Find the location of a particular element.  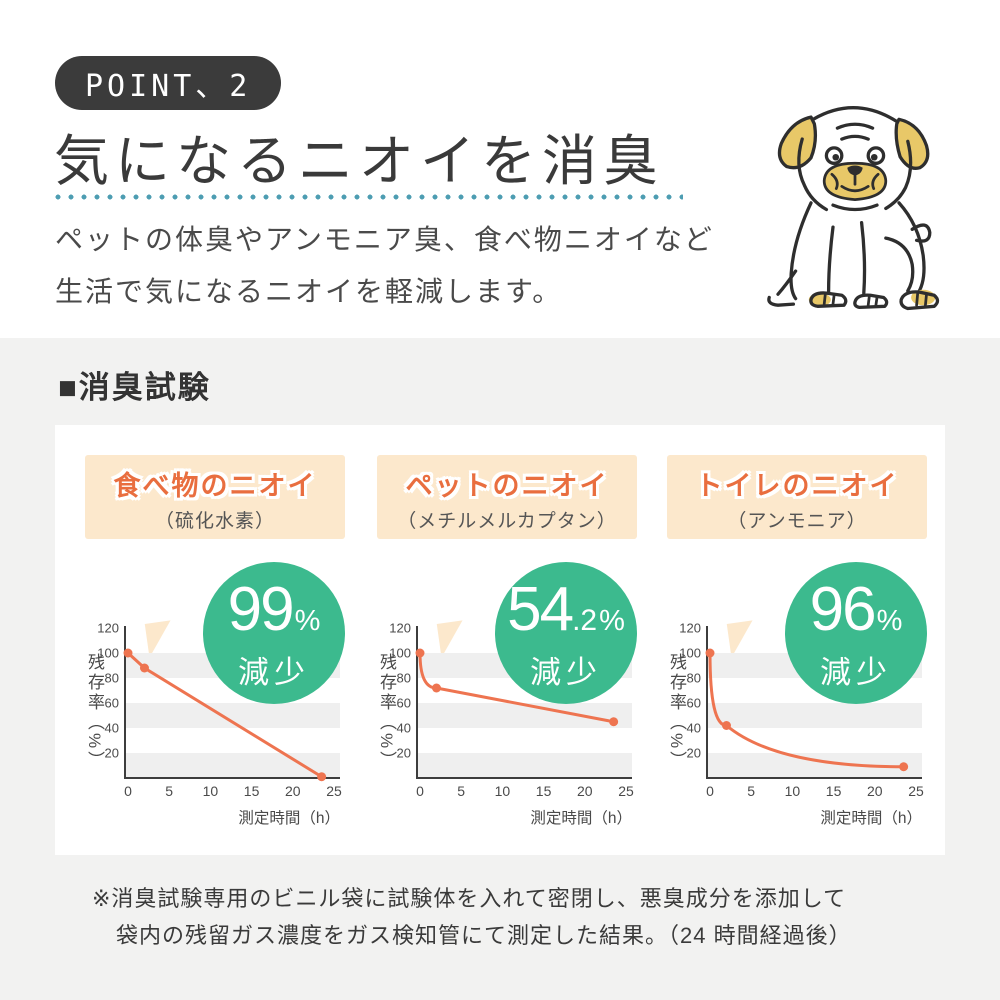

deodorize-line-chart: 120 100 80 60 40 20 0 5 10 15 20 25 測定時間（h） is located at coordinates (219, 724).